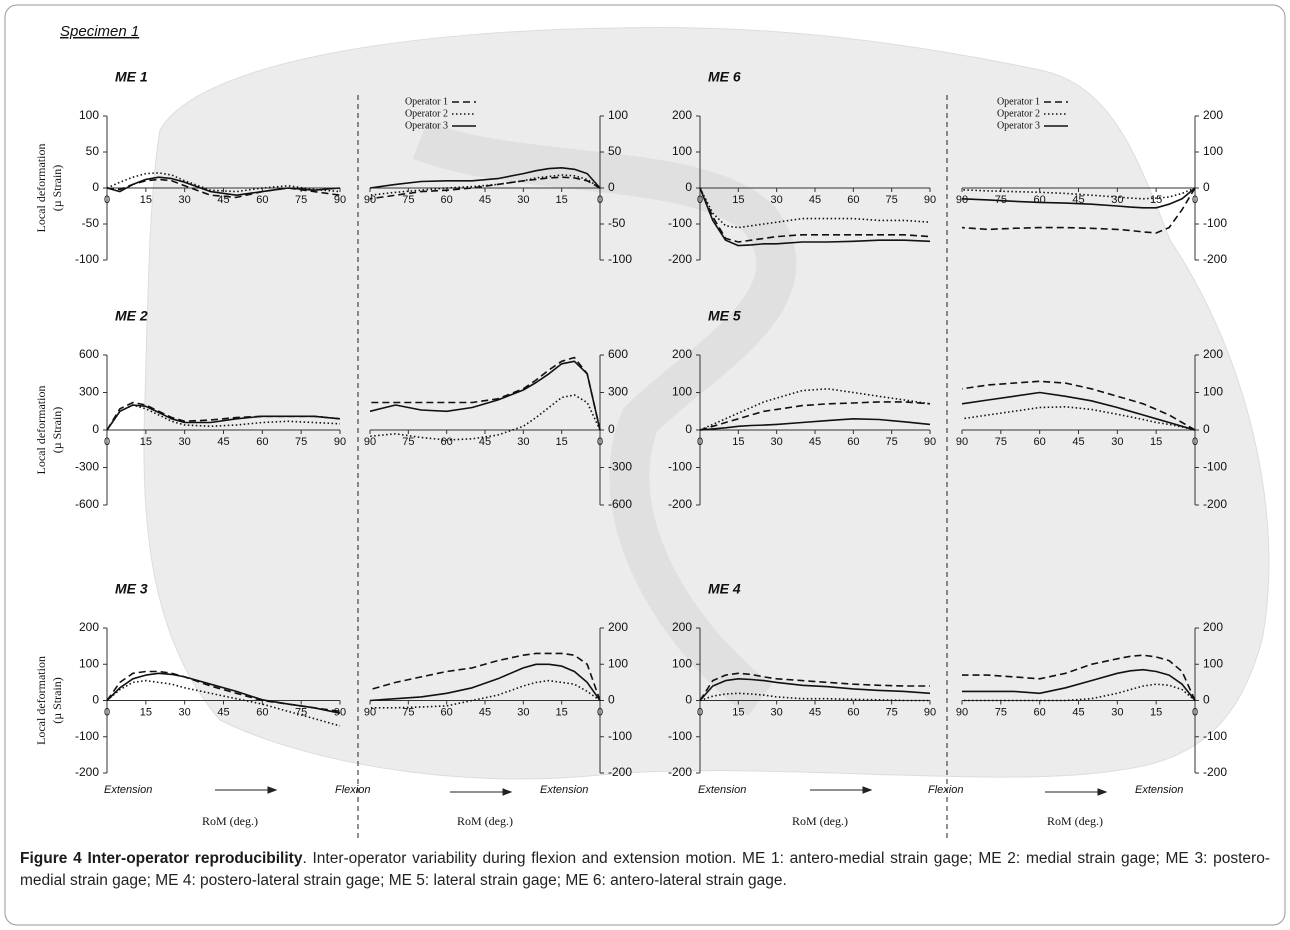  What do you see at coordinates (485, 821) in the screenshot?
I see `x-axis-label: RoM (deg.)` at bounding box center [485, 821].